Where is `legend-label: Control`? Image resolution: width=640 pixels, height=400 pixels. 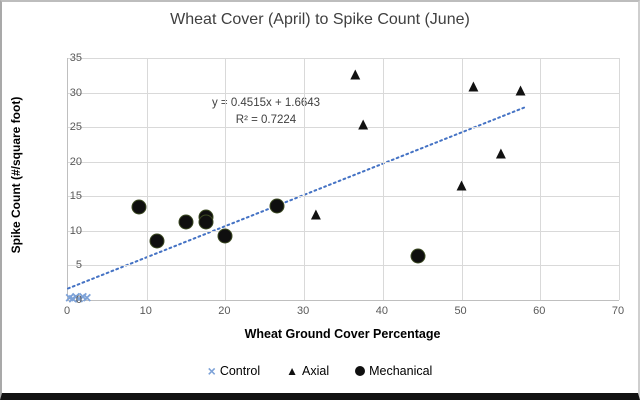 legend-label: Control is located at coordinates (240, 371).